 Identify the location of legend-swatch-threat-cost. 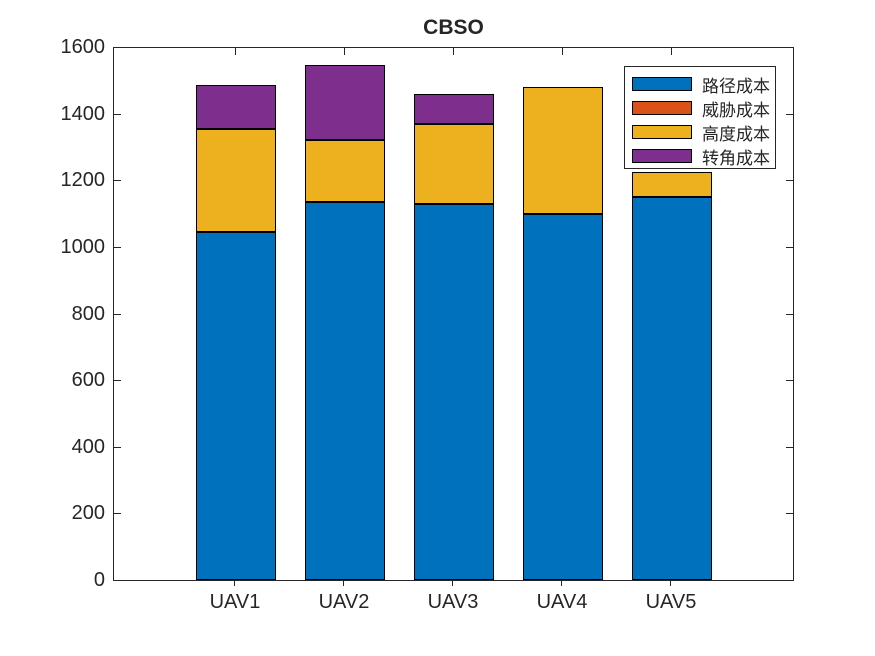
(662, 108).